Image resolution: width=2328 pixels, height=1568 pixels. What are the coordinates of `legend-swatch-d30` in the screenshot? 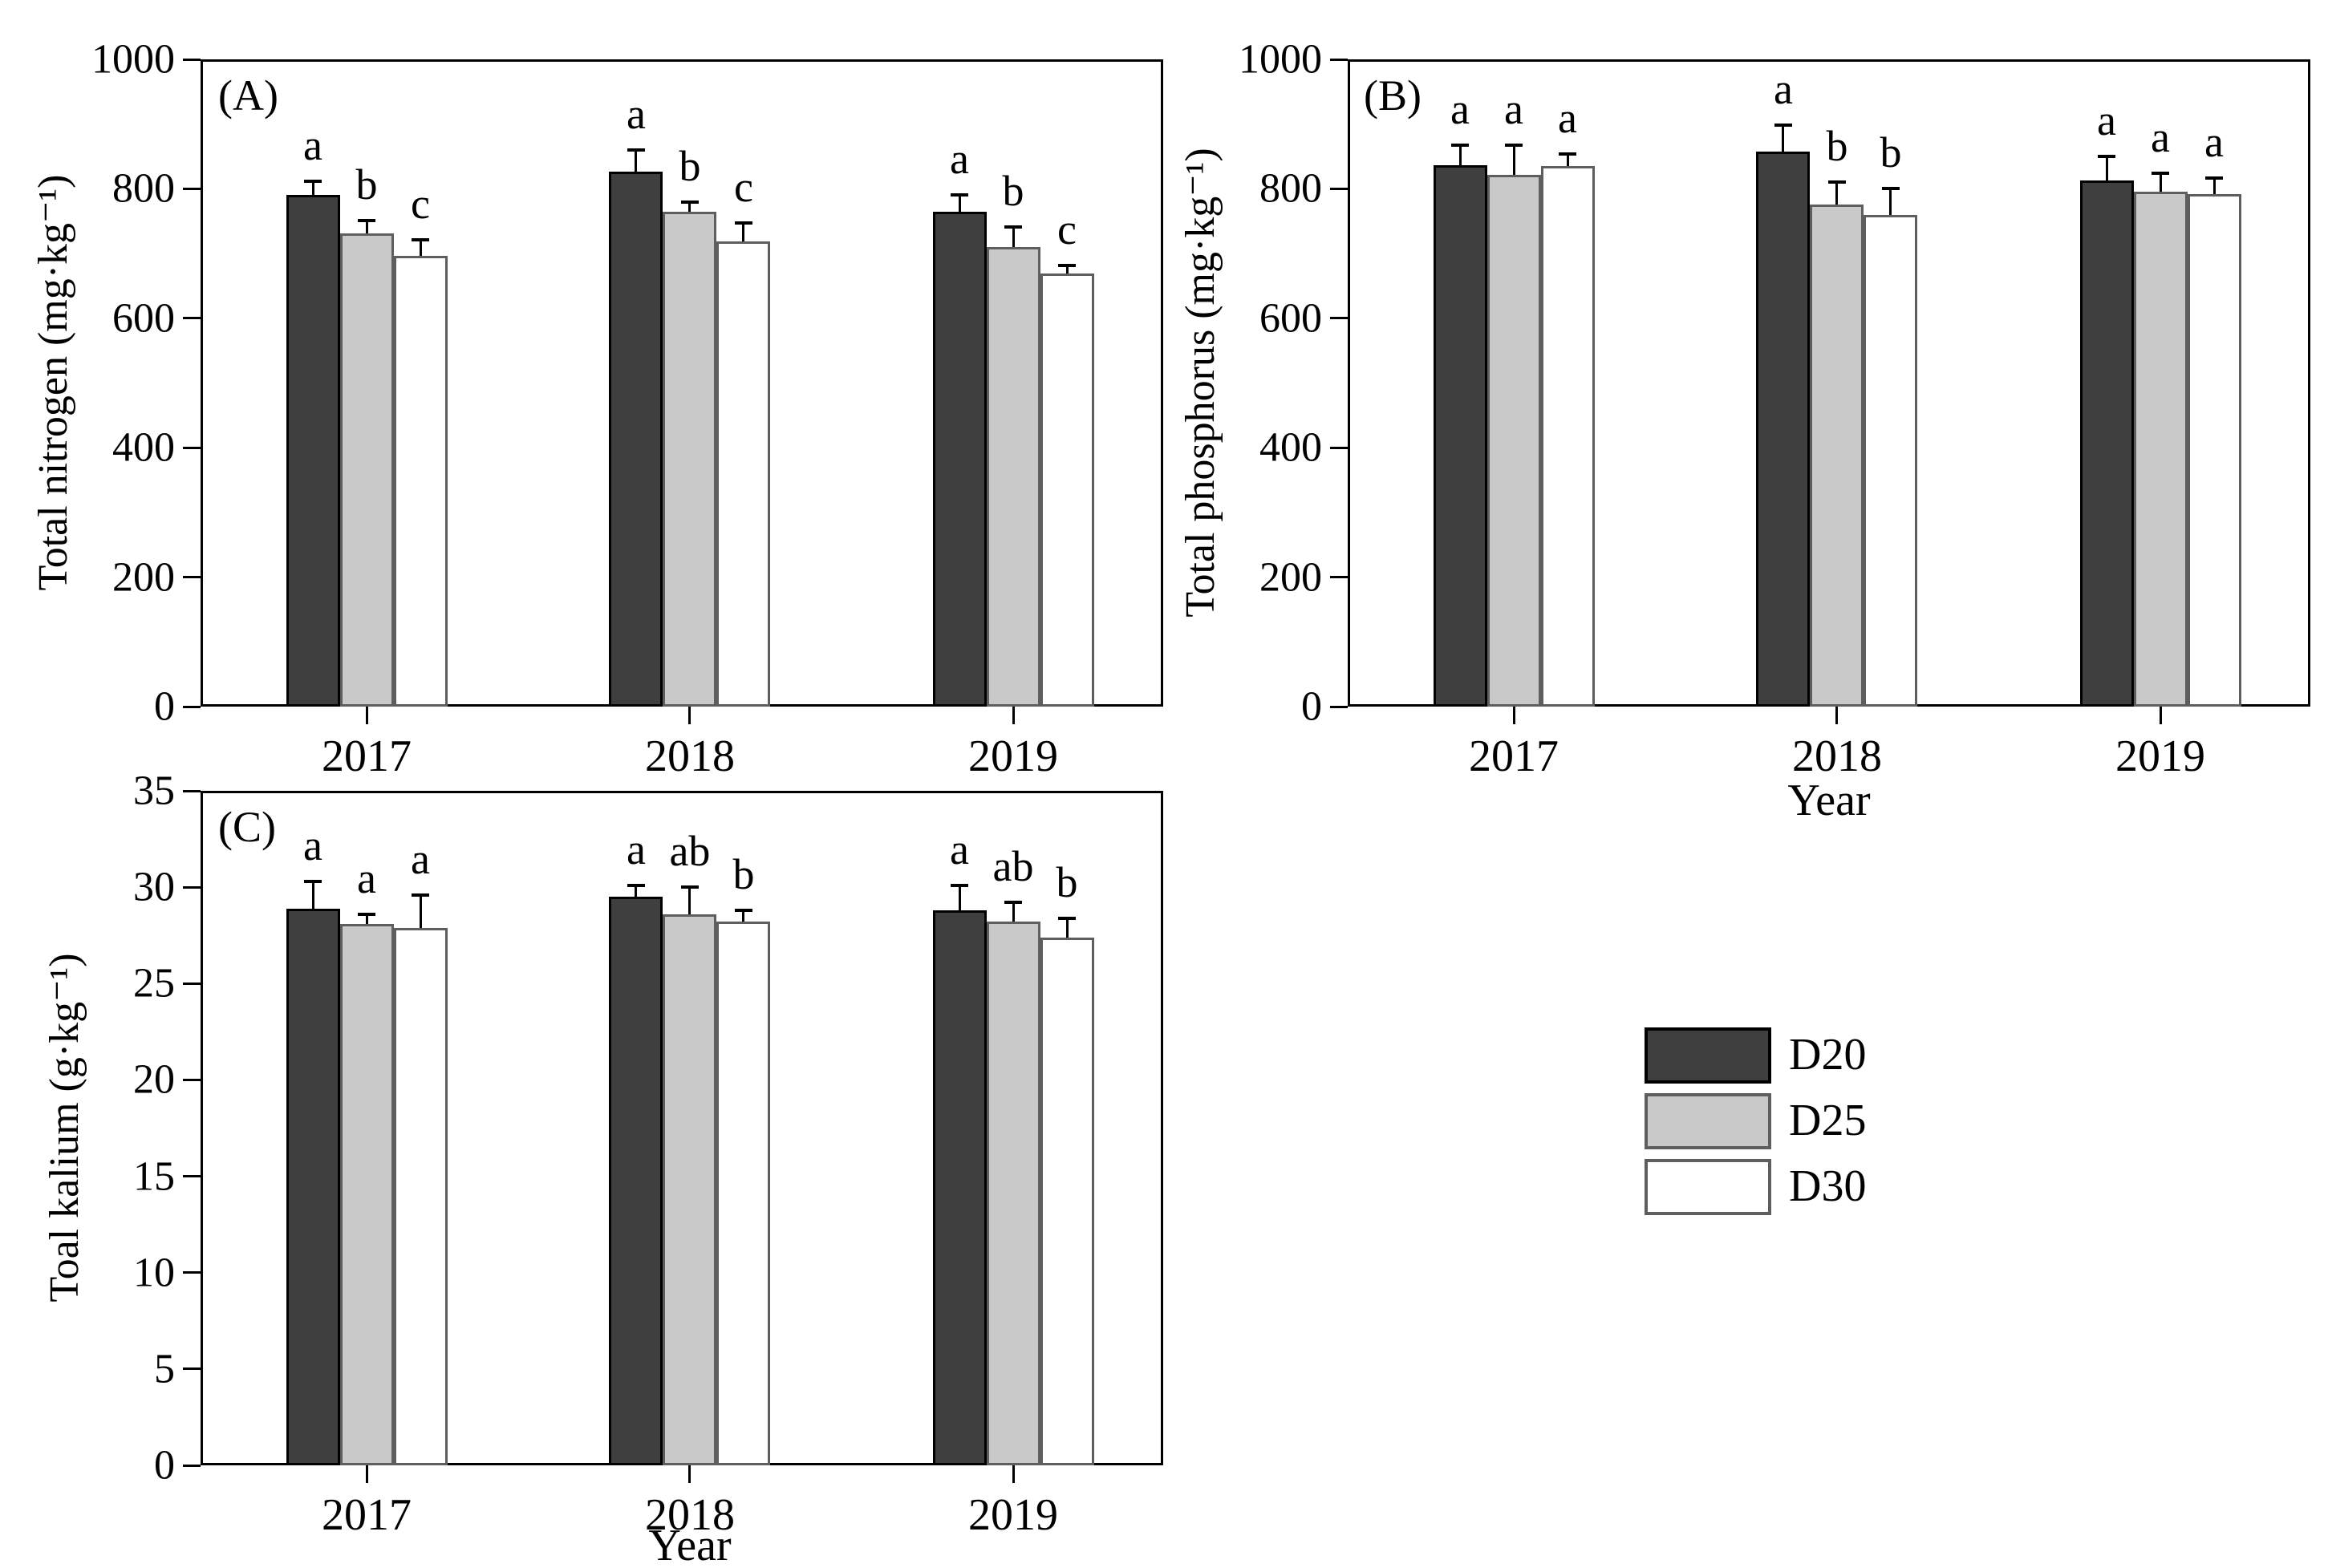 It's located at (1708, 1187).